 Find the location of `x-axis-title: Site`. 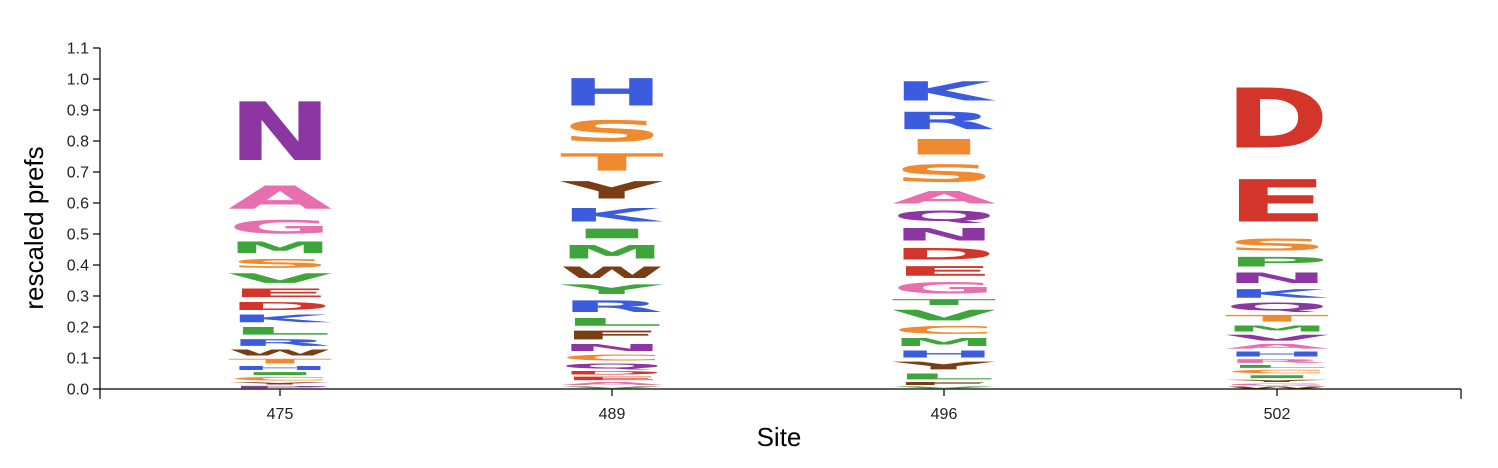

x-axis-title: Site is located at coordinates (779, 437).